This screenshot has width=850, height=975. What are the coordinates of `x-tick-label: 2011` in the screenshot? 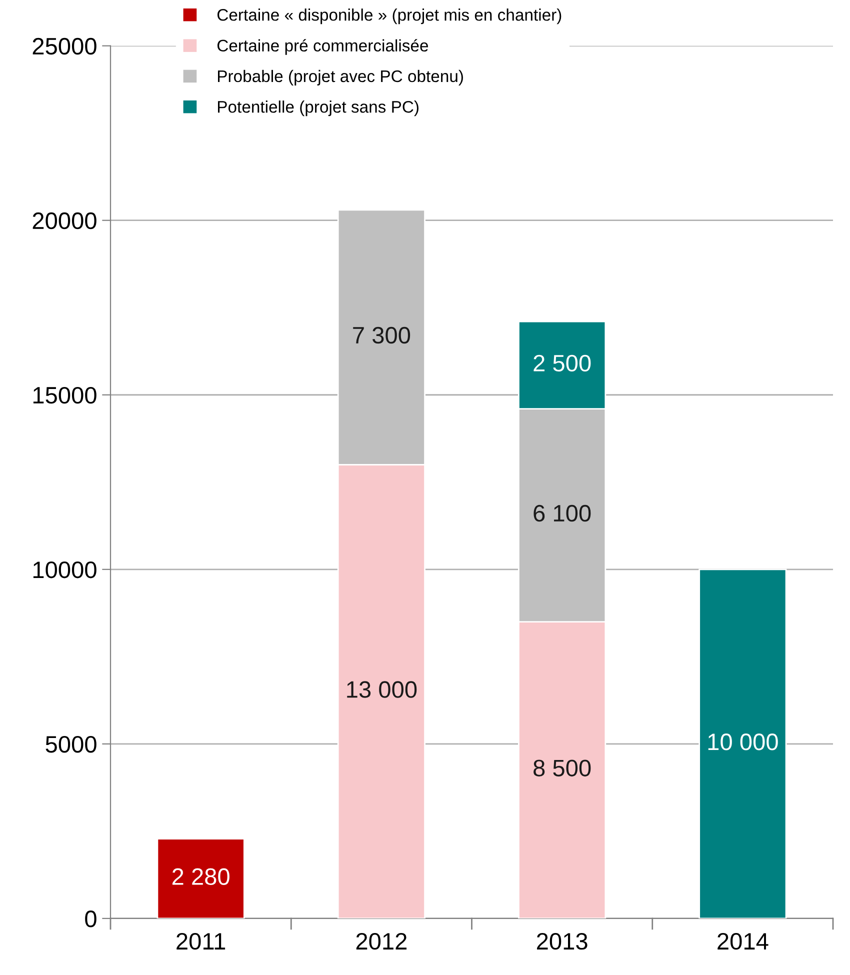 It's located at (201, 941).